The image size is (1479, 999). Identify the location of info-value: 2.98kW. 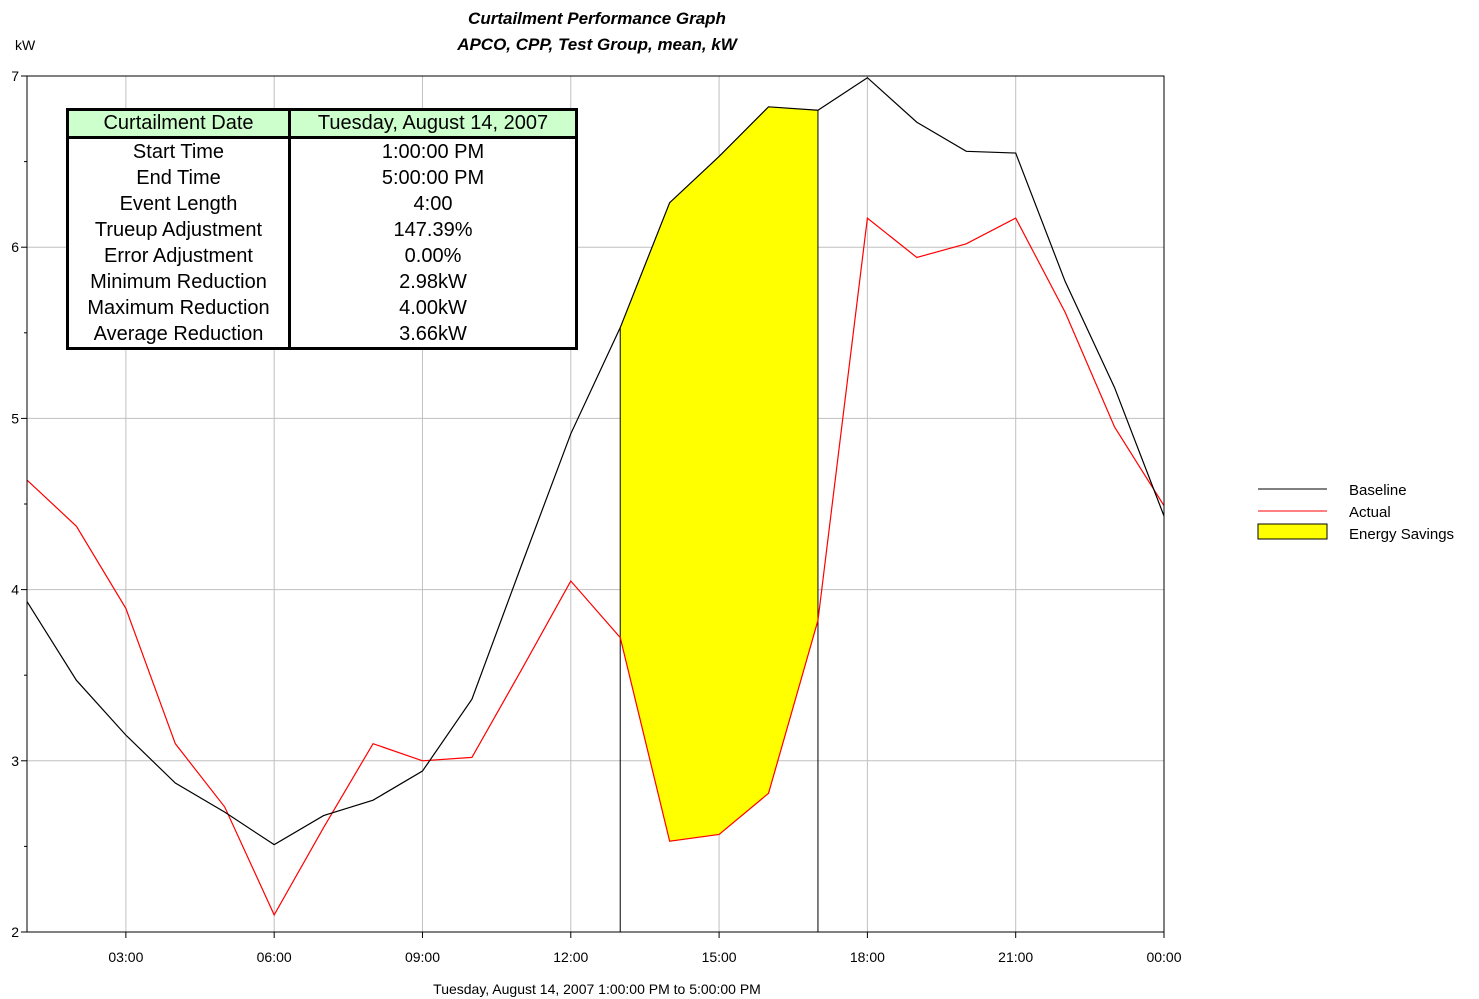
(432, 282).